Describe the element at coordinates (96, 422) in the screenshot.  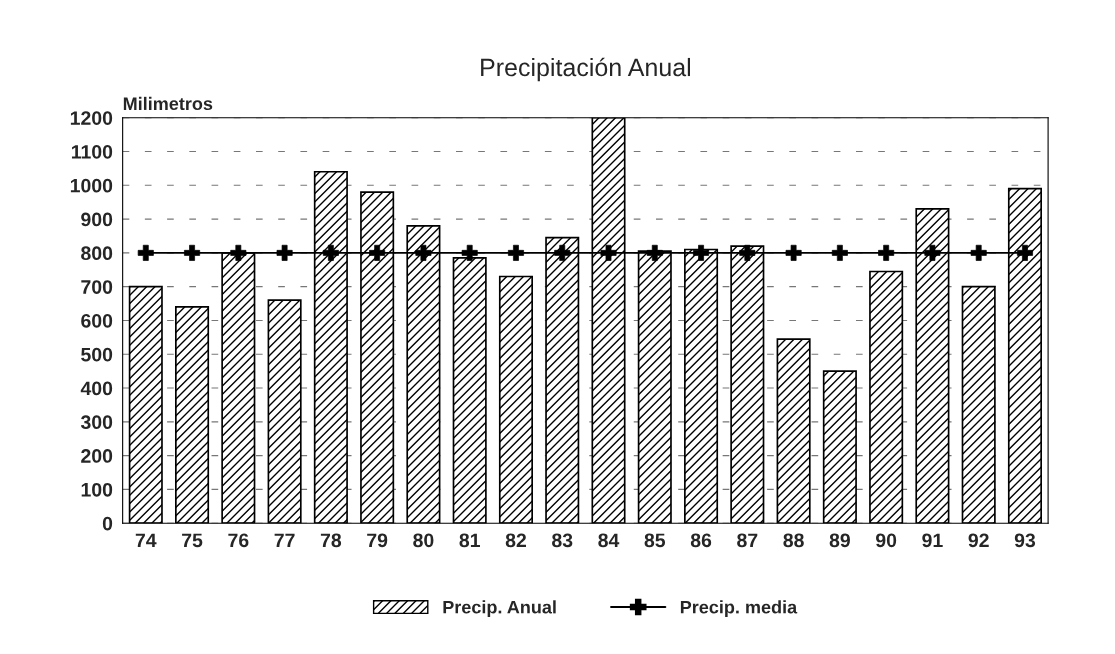
I see `y-tick-label: 300` at that location.